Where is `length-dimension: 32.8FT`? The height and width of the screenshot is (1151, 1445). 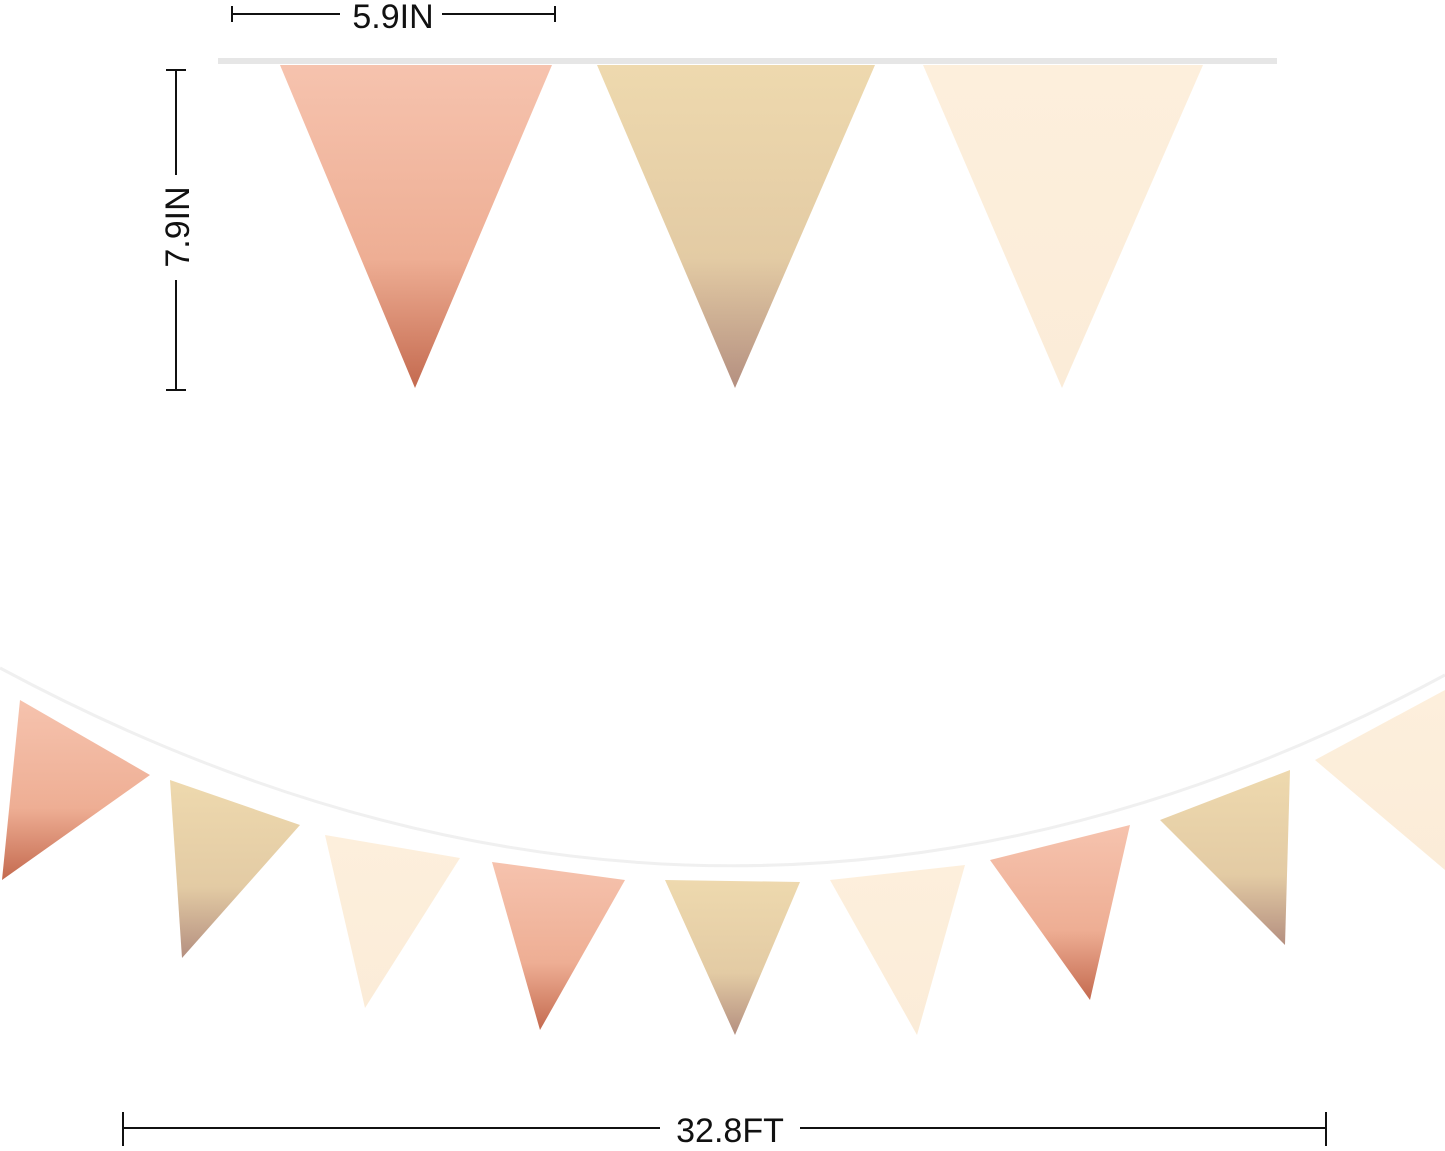
length-dimension: 32.8FT is located at coordinates (724, 1131).